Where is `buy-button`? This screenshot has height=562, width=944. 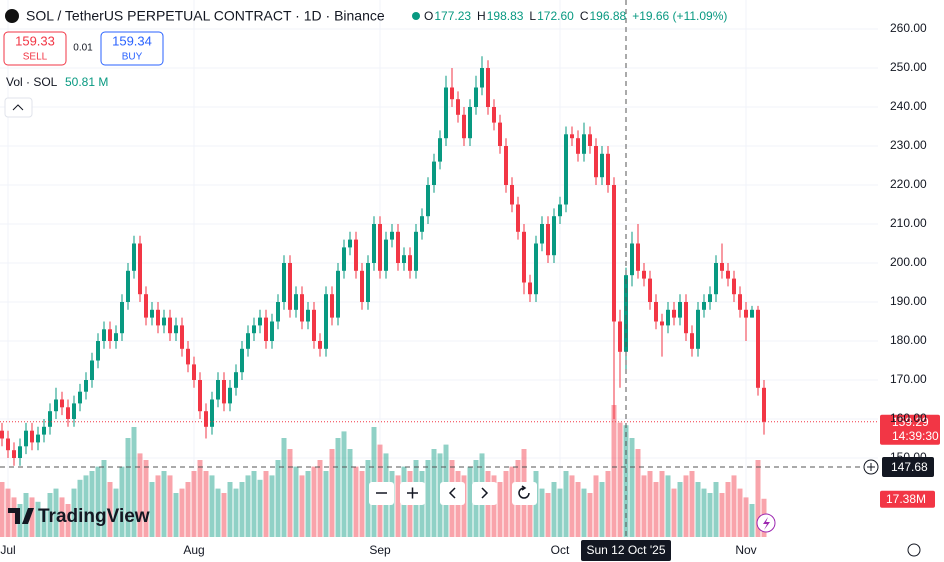
buy-button is located at coordinates (132, 48).